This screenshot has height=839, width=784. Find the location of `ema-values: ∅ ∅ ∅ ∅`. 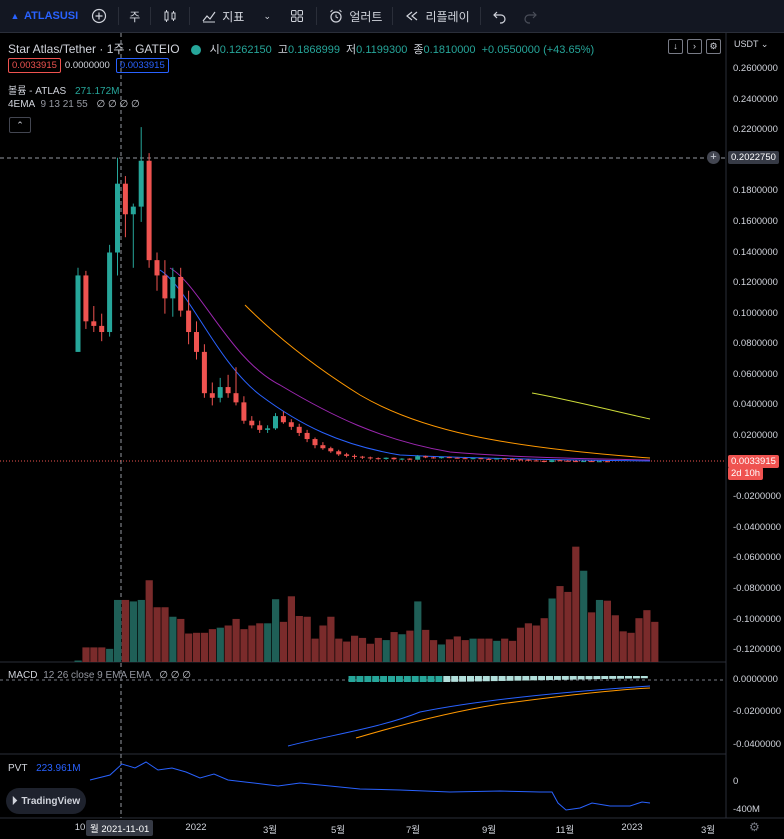

ema-values: ∅ ∅ ∅ ∅ is located at coordinates (118, 104).